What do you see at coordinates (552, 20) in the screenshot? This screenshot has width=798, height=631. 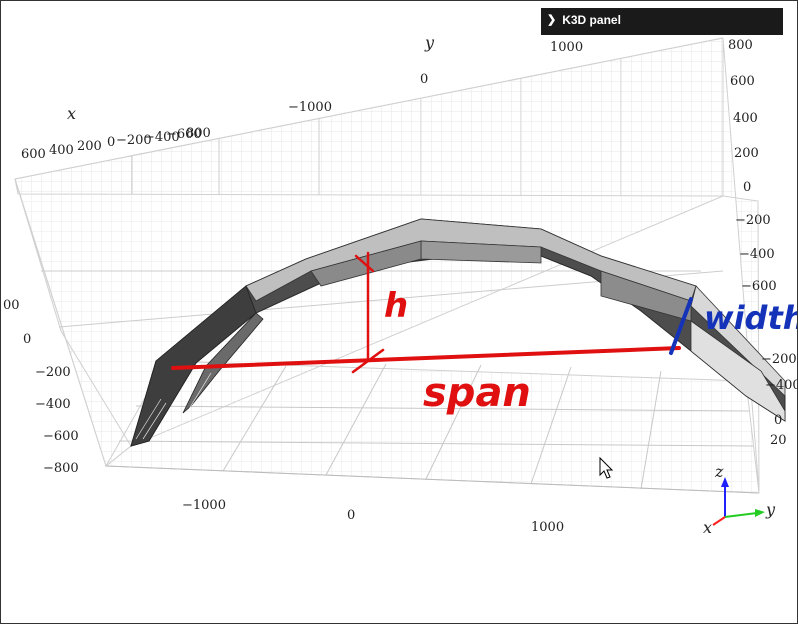 I see `chevron-right-icon: ❯` at bounding box center [552, 20].